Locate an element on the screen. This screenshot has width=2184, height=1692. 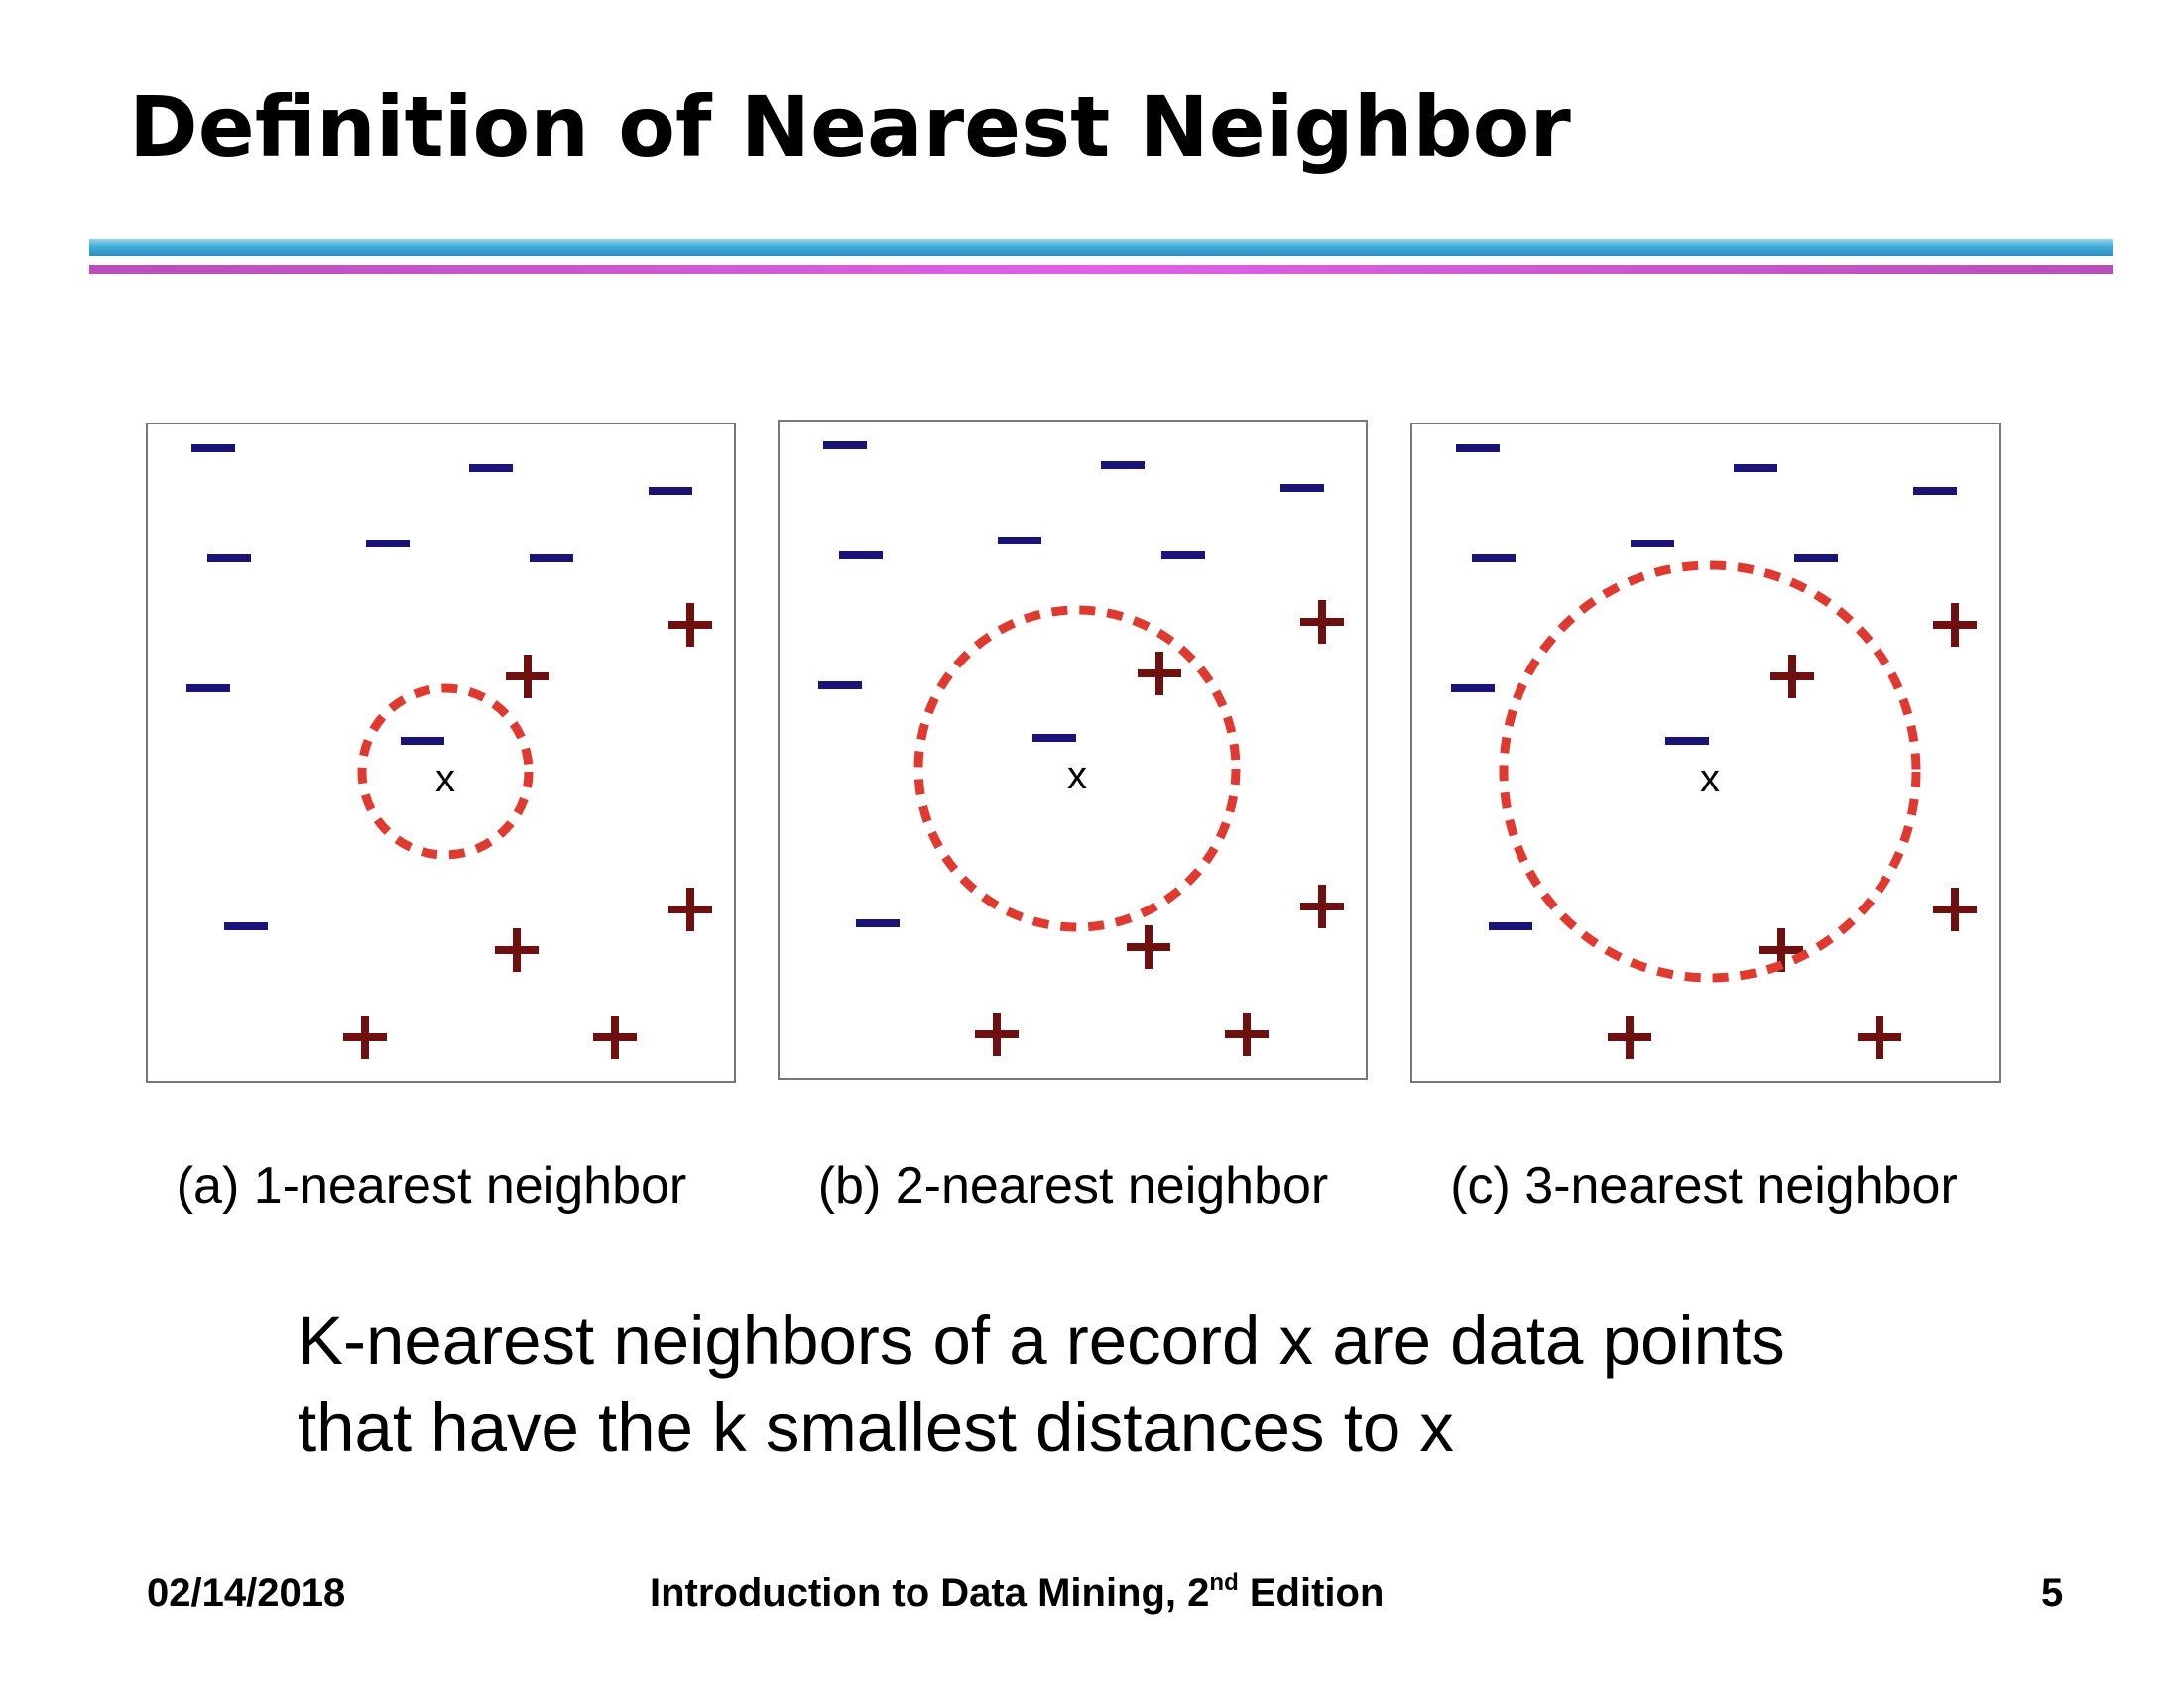
definition-line-2: that have the k smallest distances to x is located at coordinates (876, 1428).